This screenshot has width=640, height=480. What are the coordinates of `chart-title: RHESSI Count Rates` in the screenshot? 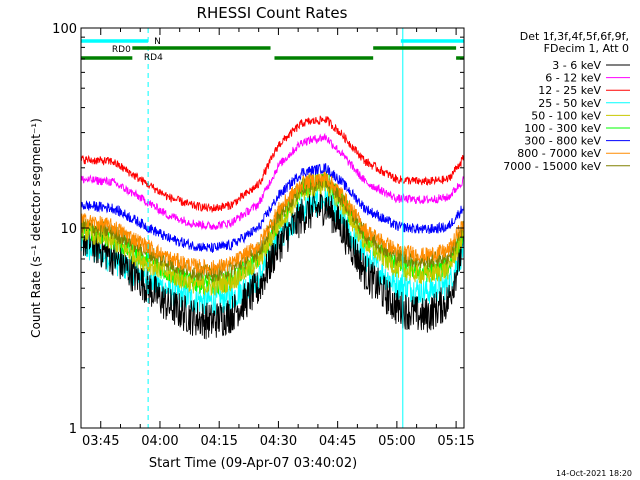 It's located at (272, 13).